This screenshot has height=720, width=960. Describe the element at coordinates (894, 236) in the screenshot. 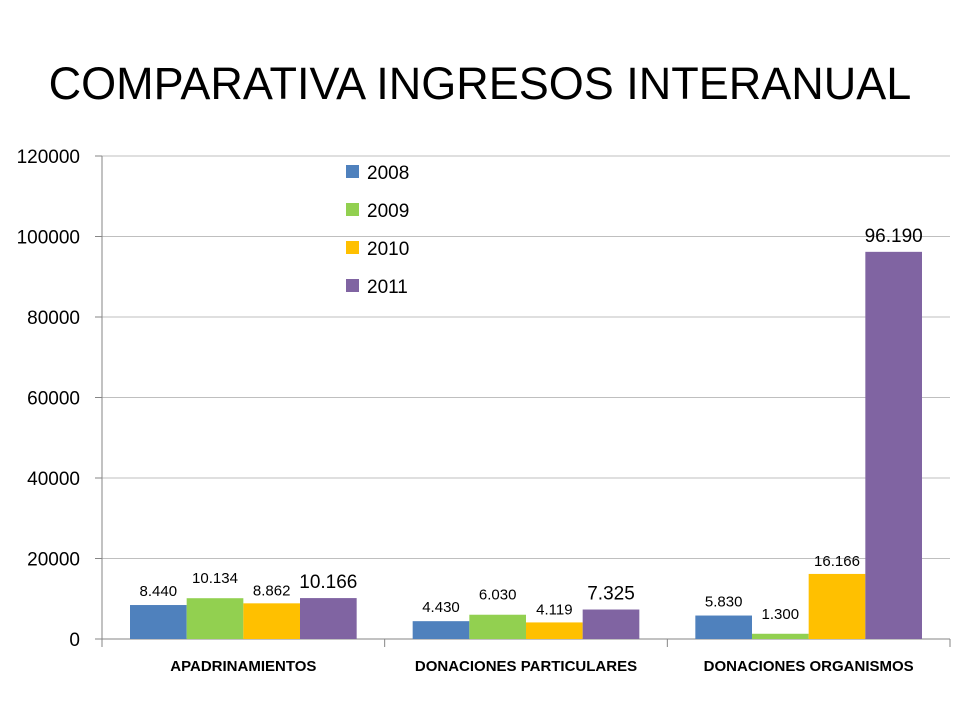

I see `data-label-2011-2: 96.190` at that location.